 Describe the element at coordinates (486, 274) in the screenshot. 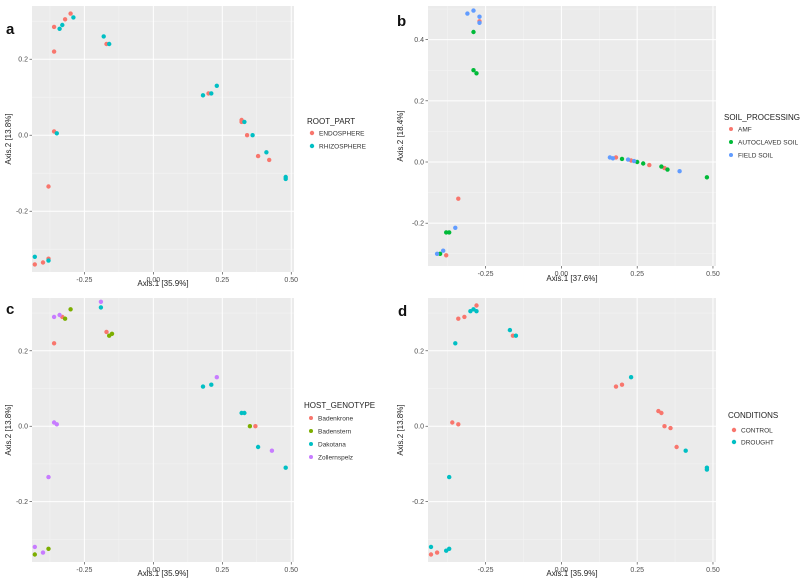

I see `panel-b-x-tick-label: -0.25` at that location.